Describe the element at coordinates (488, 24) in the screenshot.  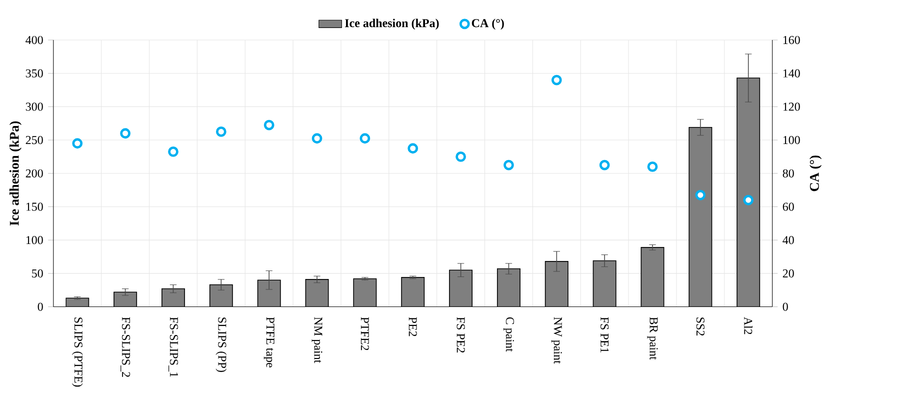
I see `legend-label: CA (°)` at that location.